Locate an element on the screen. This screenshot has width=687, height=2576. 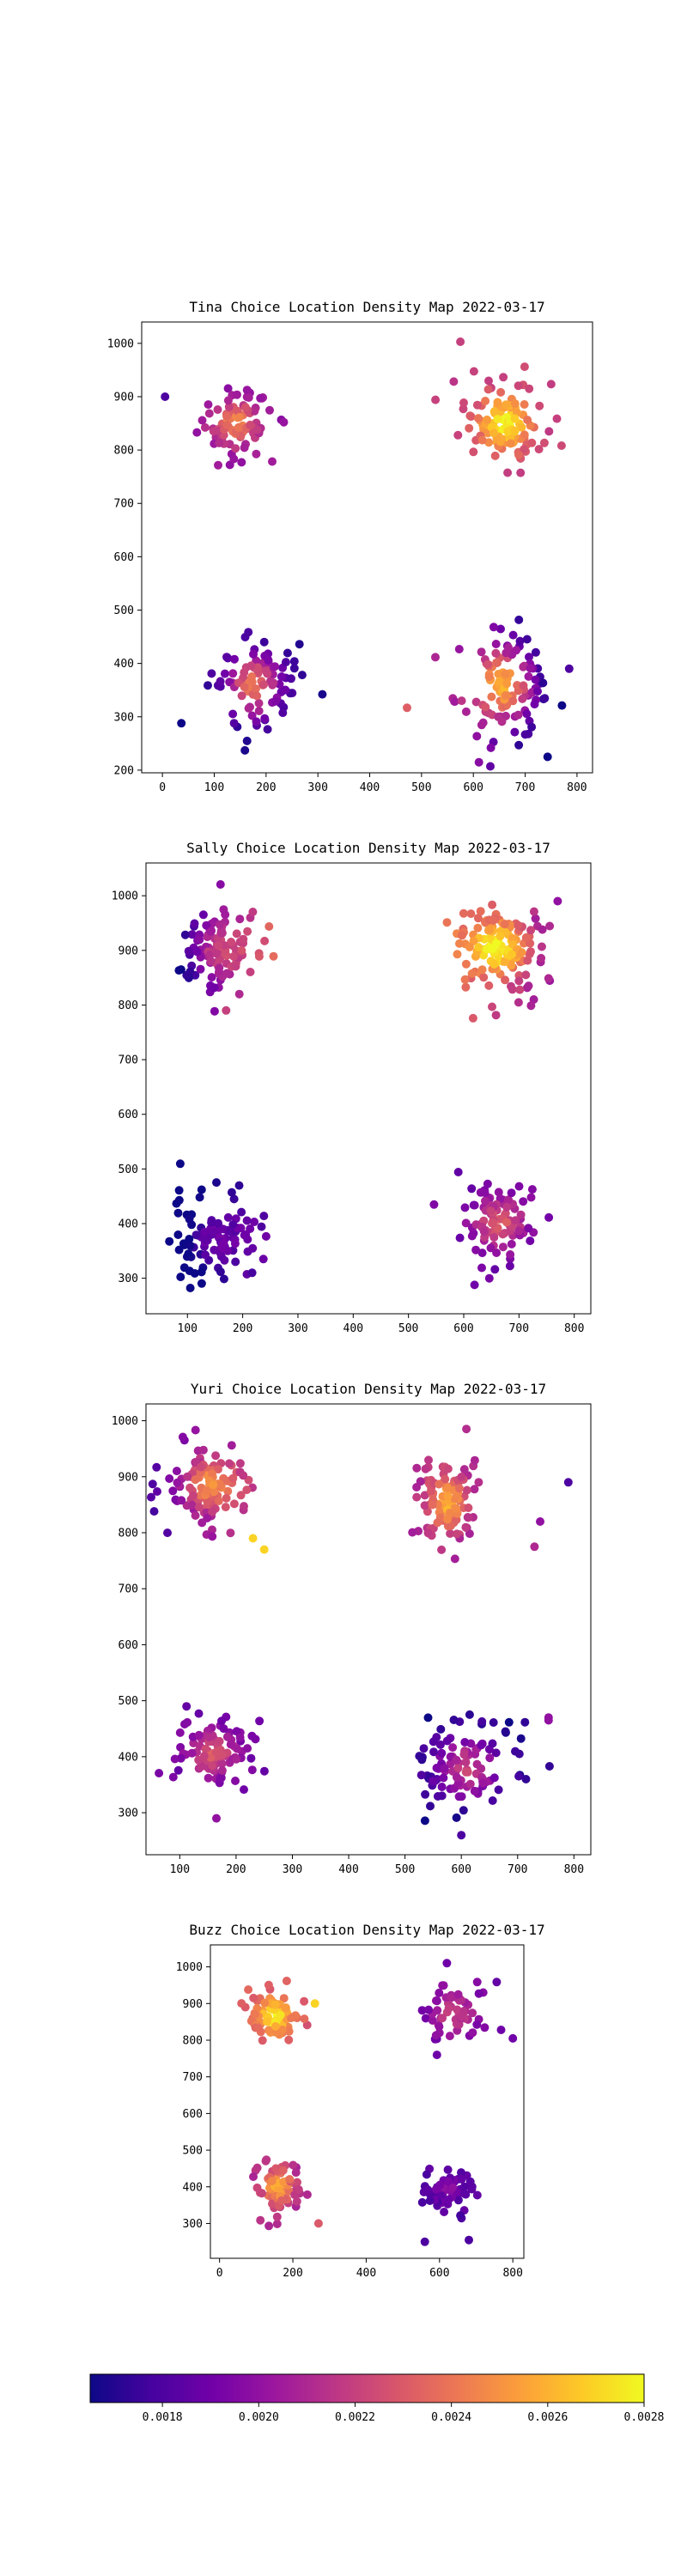
x-tick-label: 100 is located at coordinates (188, 1328).